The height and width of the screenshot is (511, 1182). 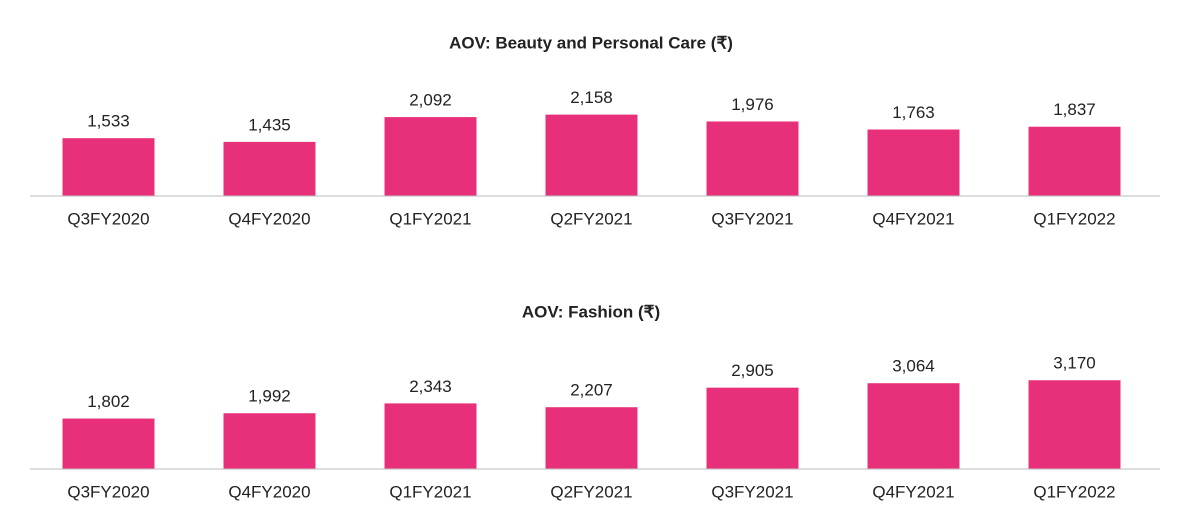 I want to click on data-label: 2,343, so click(x=430, y=386).